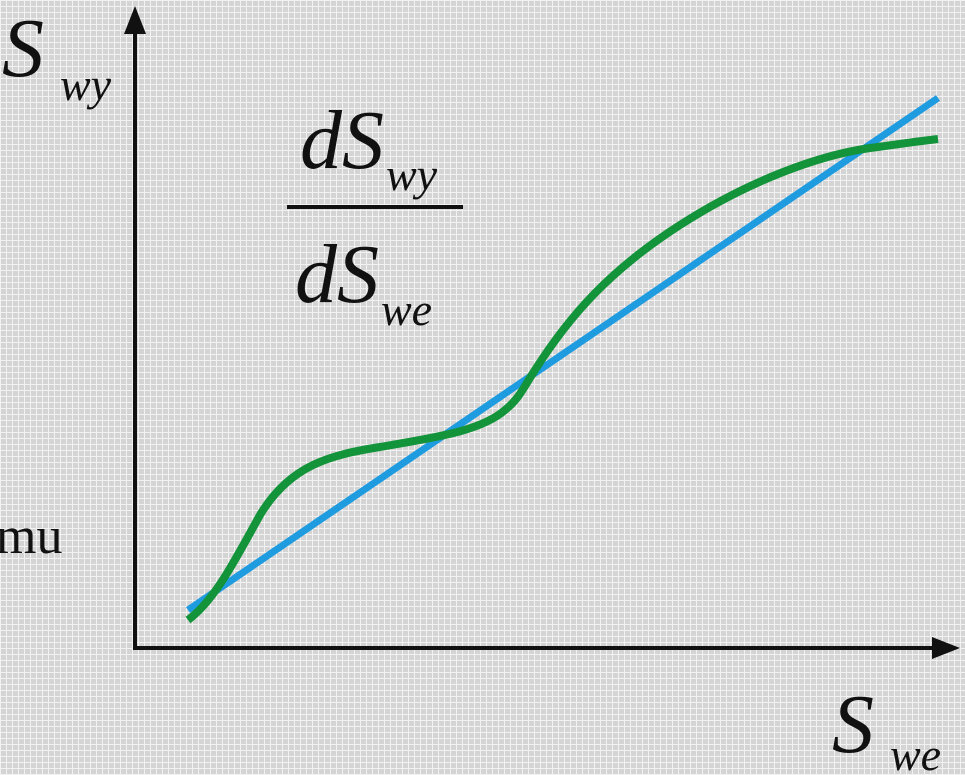 This screenshot has height=775, width=965. I want to click on y-label-sub: wy, so click(86, 84).